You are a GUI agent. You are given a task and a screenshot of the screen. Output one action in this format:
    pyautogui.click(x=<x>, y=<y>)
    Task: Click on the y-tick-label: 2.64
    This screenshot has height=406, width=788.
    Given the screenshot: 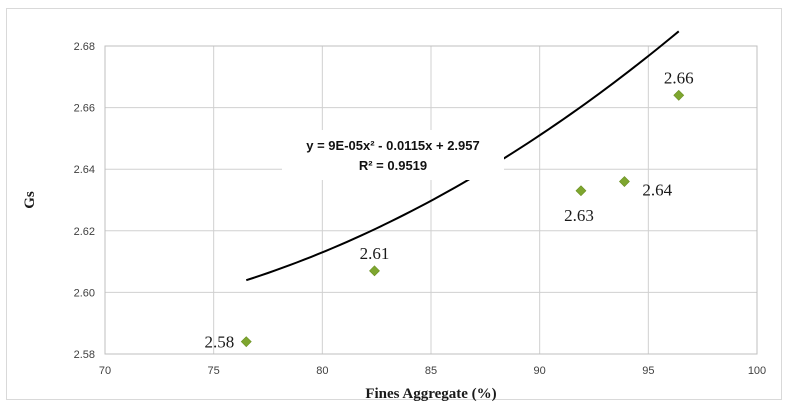 What is the action you would take?
    pyautogui.click(x=84, y=170)
    